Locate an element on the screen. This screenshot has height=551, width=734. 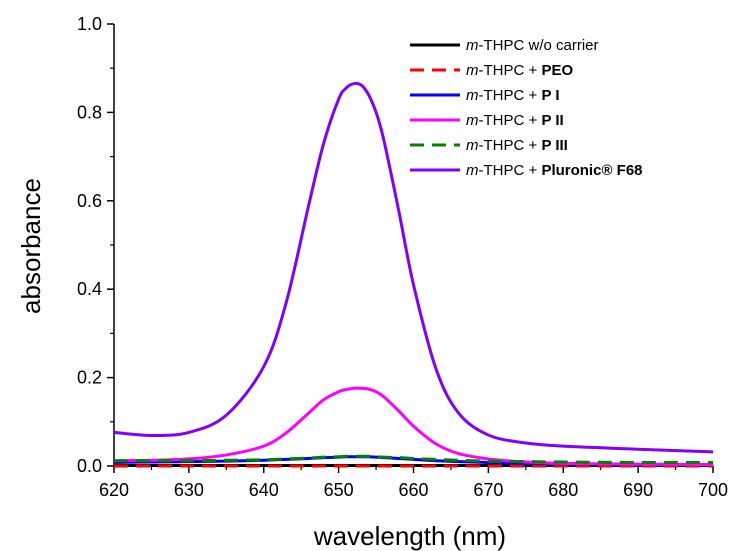
legend-label-part: P I is located at coordinates (550, 95).